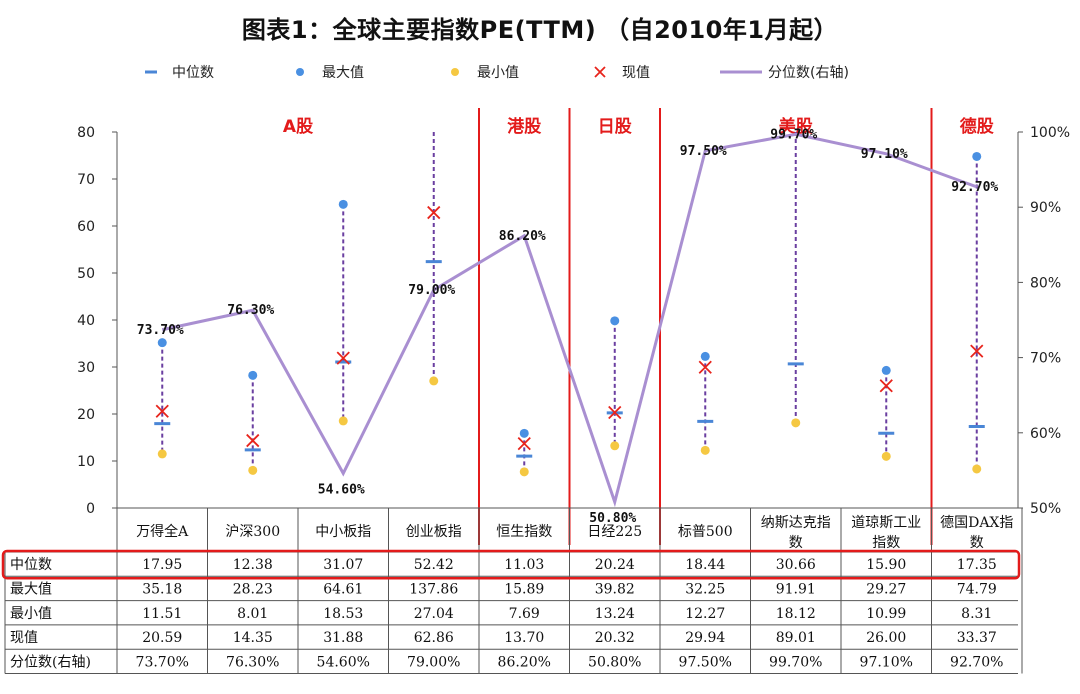  What do you see at coordinates (253, 638) in the screenshot?
I see `table-cell: 14.35` at bounding box center [253, 638].